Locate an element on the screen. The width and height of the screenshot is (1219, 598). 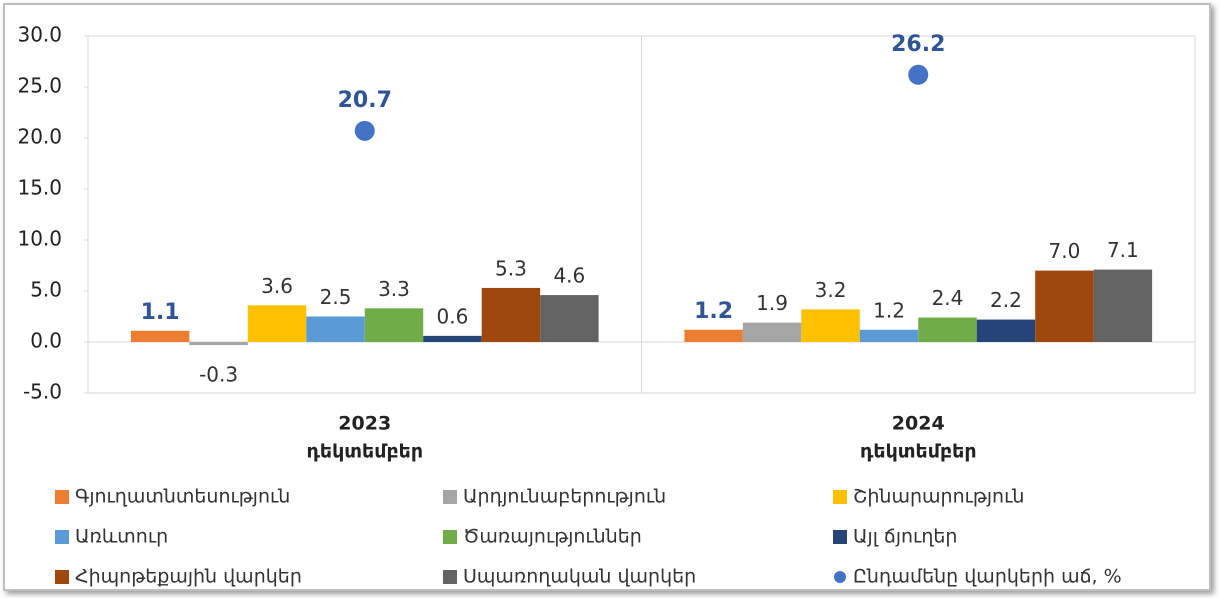
y-tick-label: 15.0 is located at coordinates (39, 188).